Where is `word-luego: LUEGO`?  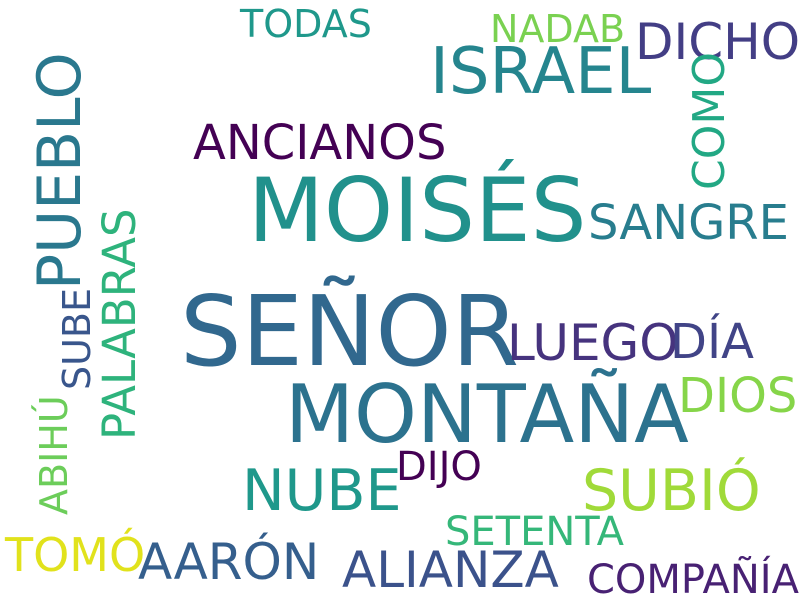 word-luego: LUEGO is located at coordinates (593, 343).